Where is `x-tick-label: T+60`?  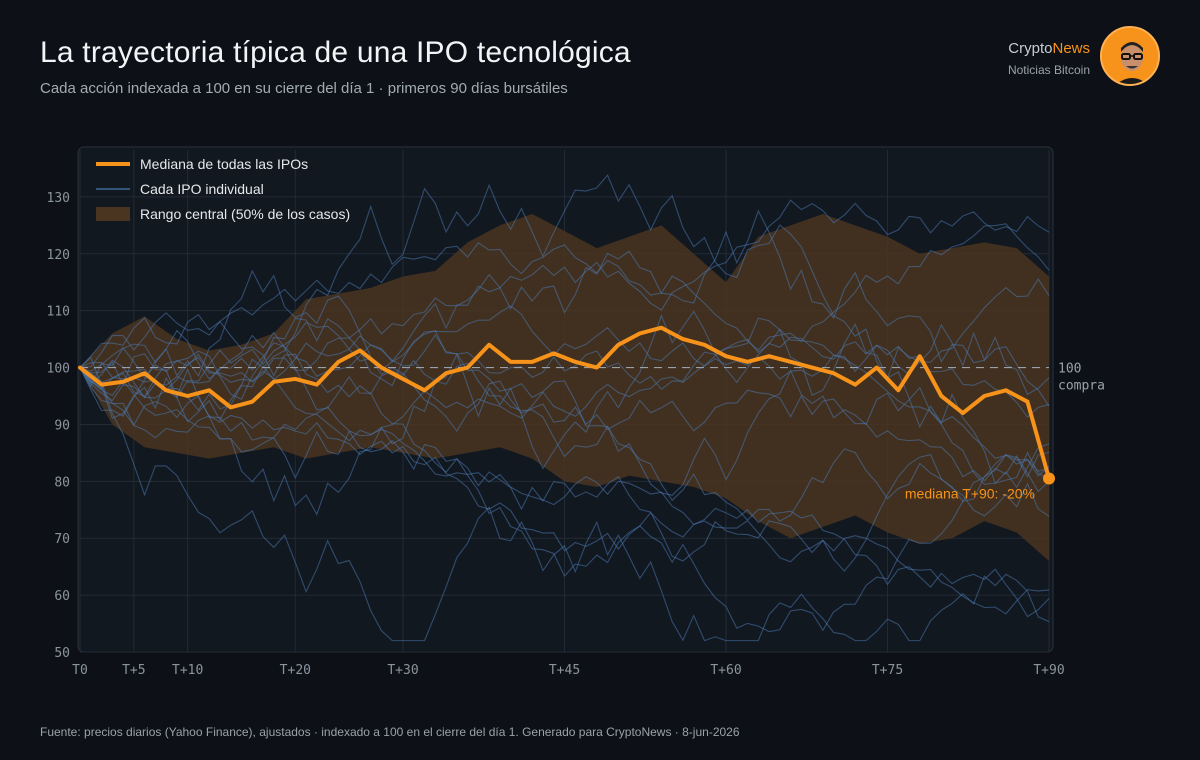
x-tick-label: T+60 is located at coordinates (725, 670).